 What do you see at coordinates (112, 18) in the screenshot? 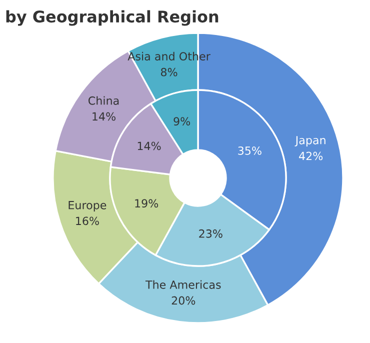
I see `chart-title: by Geographical Region` at bounding box center [112, 18].